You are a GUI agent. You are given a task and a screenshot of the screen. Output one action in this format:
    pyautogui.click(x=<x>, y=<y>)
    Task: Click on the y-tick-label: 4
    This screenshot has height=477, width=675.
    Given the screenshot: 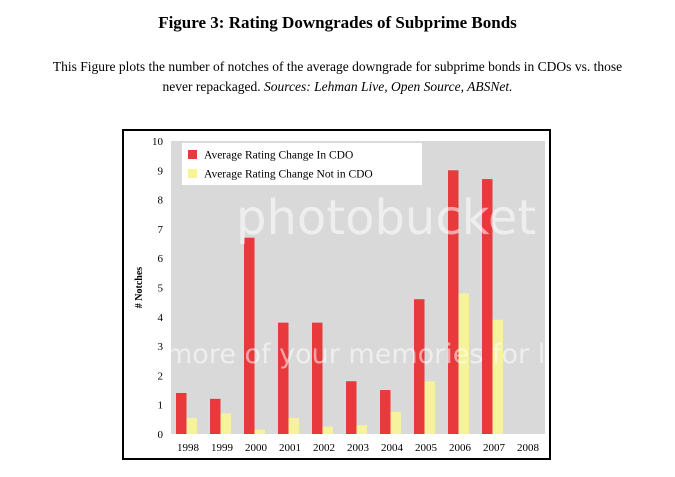 What is the action you would take?
    pyautogui.click(x=161, y=318)
    